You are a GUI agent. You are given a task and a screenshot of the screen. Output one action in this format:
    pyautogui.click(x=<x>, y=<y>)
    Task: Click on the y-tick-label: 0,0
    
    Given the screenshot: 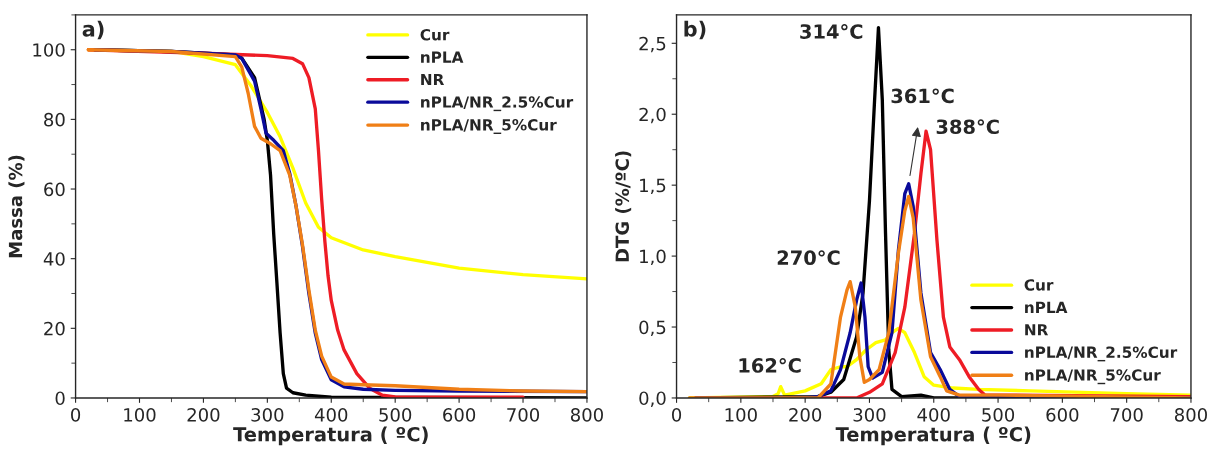 What is the action you would take?
    pyautogui.click(x=652, y=399)
    